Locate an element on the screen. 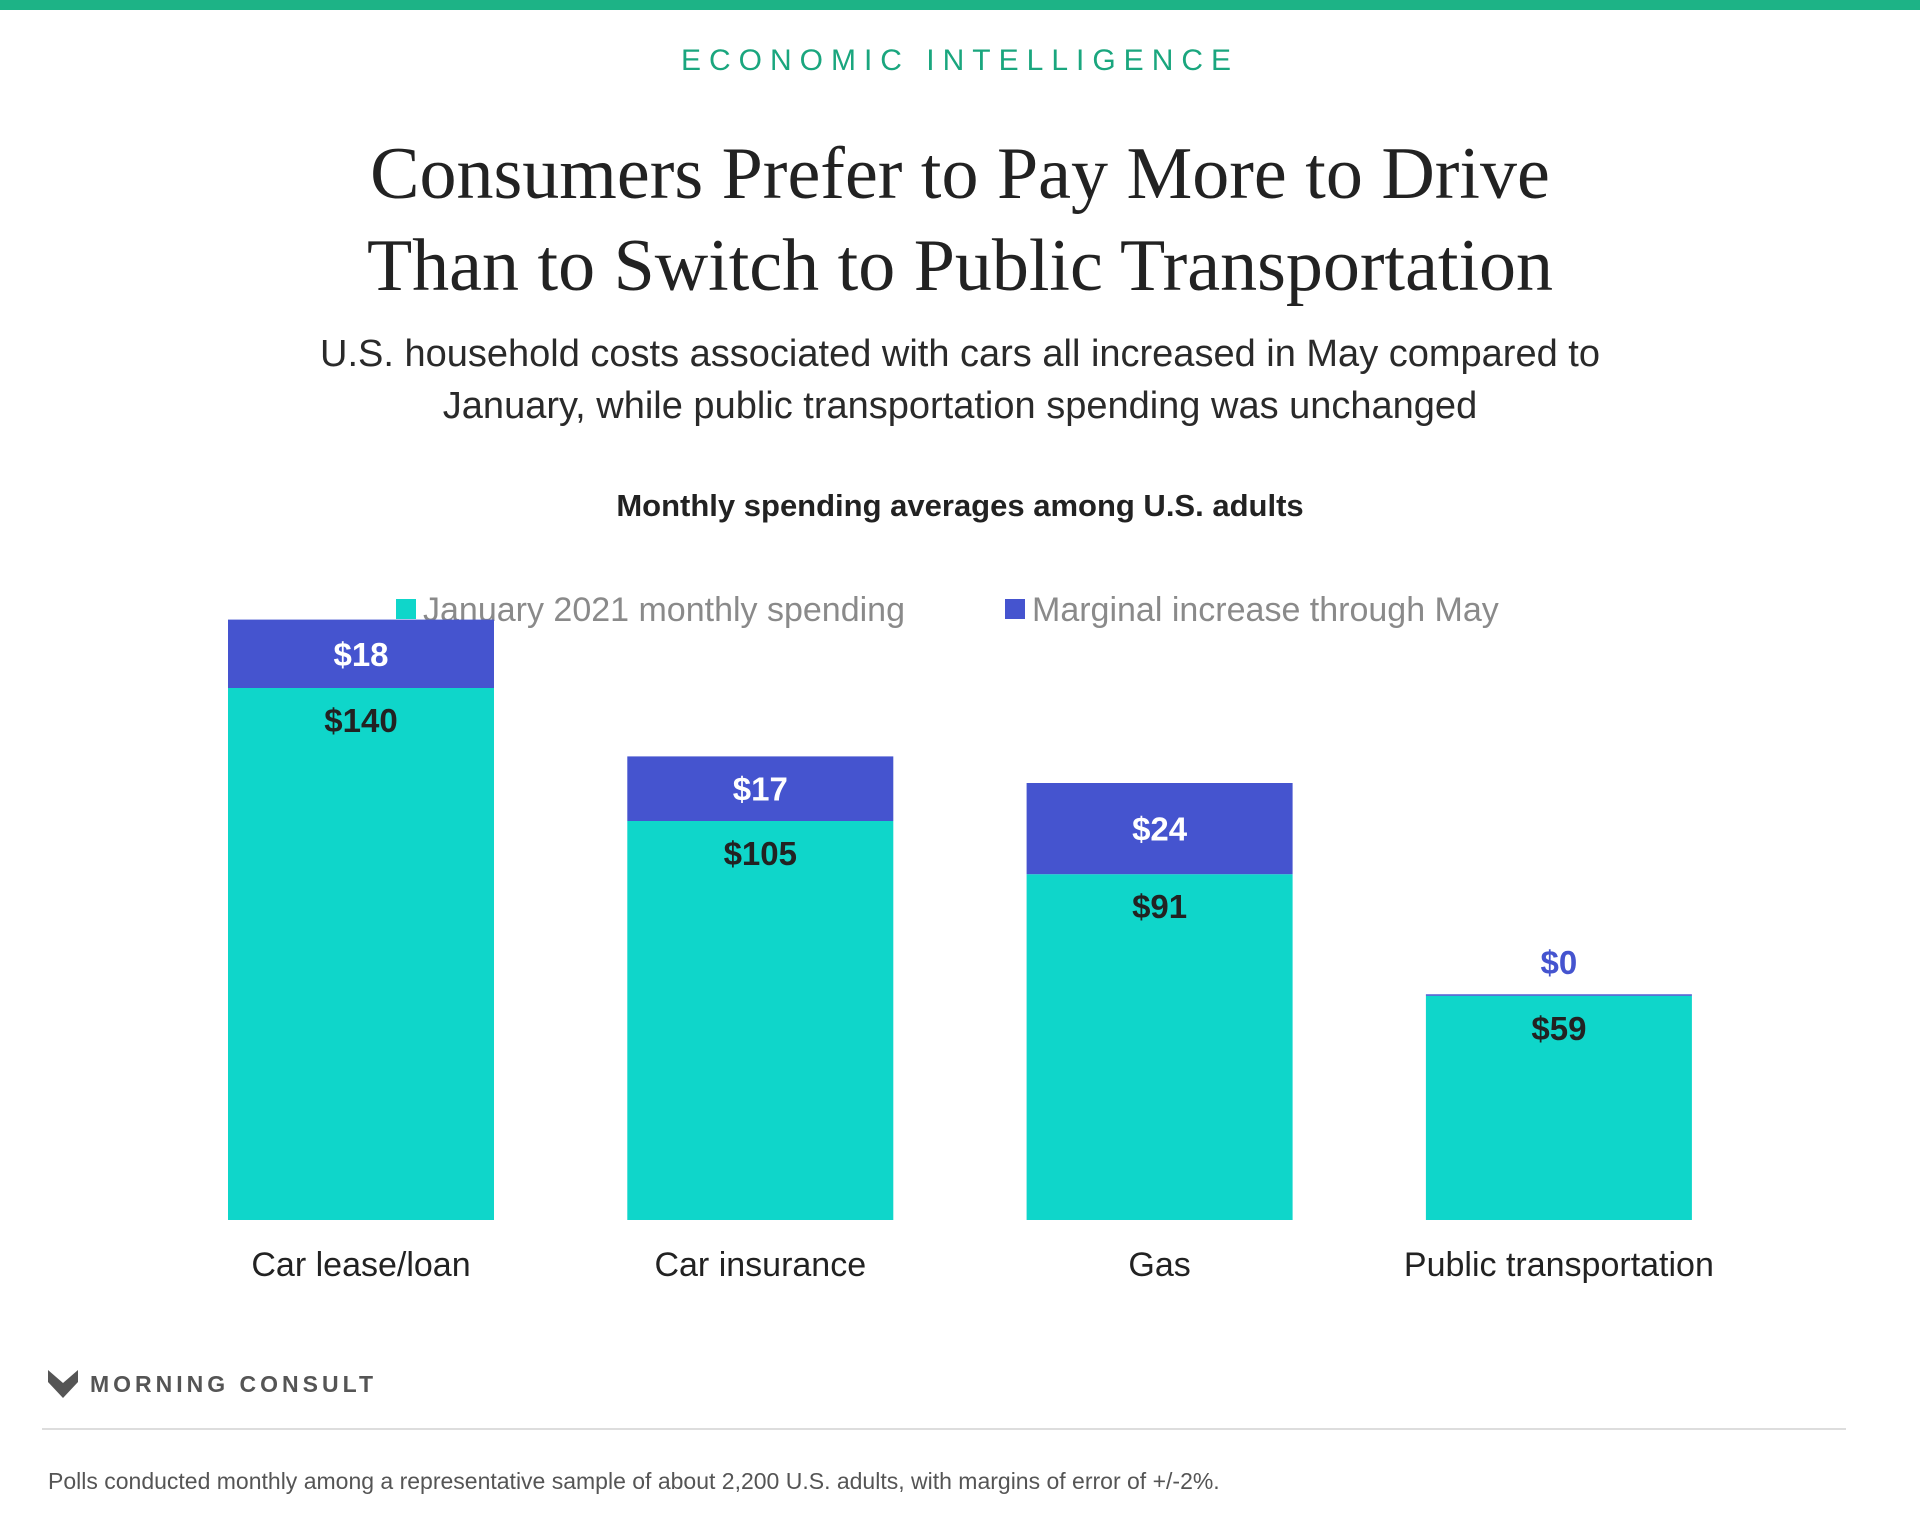  data-label-increase-1: $18 is located at coordinates (360, 654).